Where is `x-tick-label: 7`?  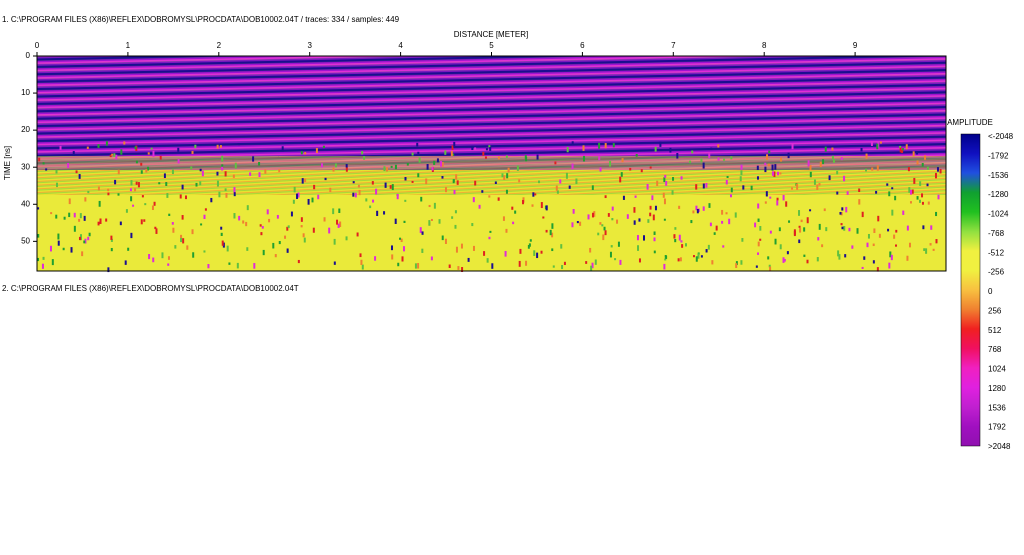 x-tick-label: 7 is located at coordinates (673, 45).